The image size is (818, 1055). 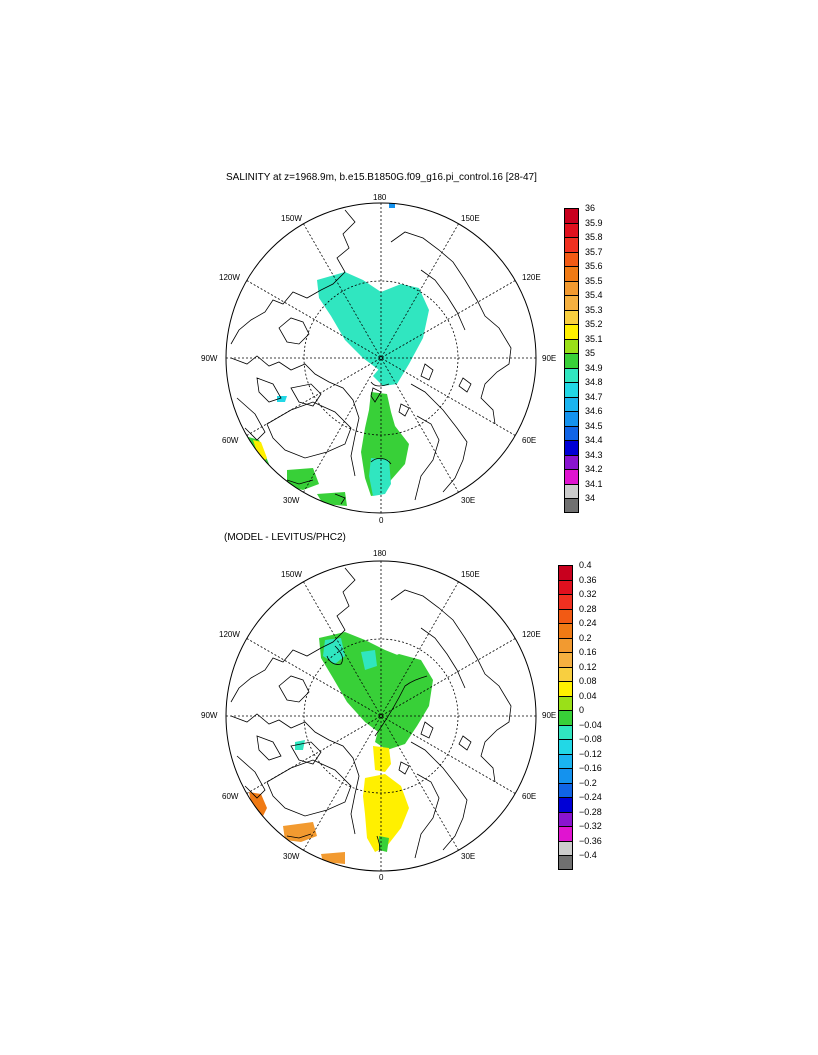 What do you see at coordinates (588, 855) in the screenshot?
I see `colorbar-tick-label: −0.4` at bounding box center [588, 855].